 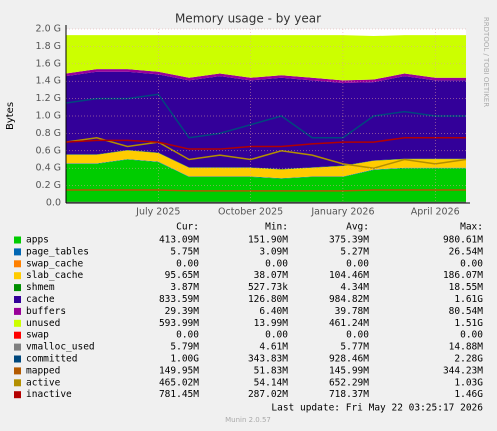 I want to click on legend-stat: 26.54M, so click(x=466, y=251).